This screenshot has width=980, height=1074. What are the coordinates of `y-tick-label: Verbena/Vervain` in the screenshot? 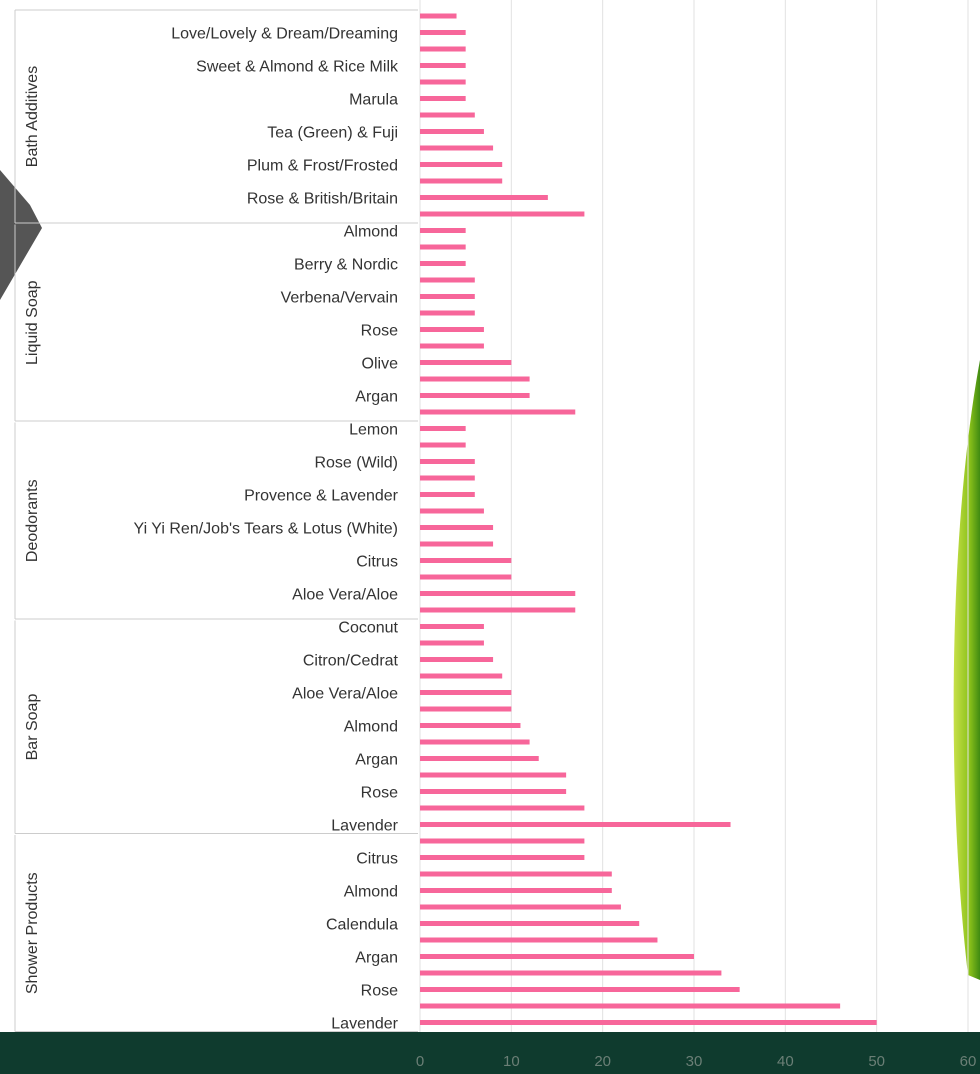 It's located at (339, 298).